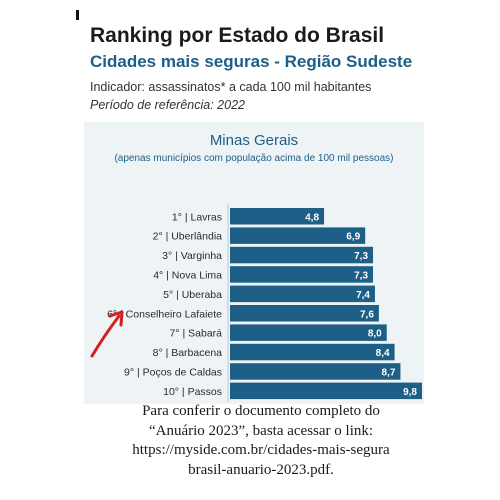 The image size is (500, 500). Describe the element at coordinates (167, 105) in the screenshot. I see `period-text: Período de referência: 2022` at that location.